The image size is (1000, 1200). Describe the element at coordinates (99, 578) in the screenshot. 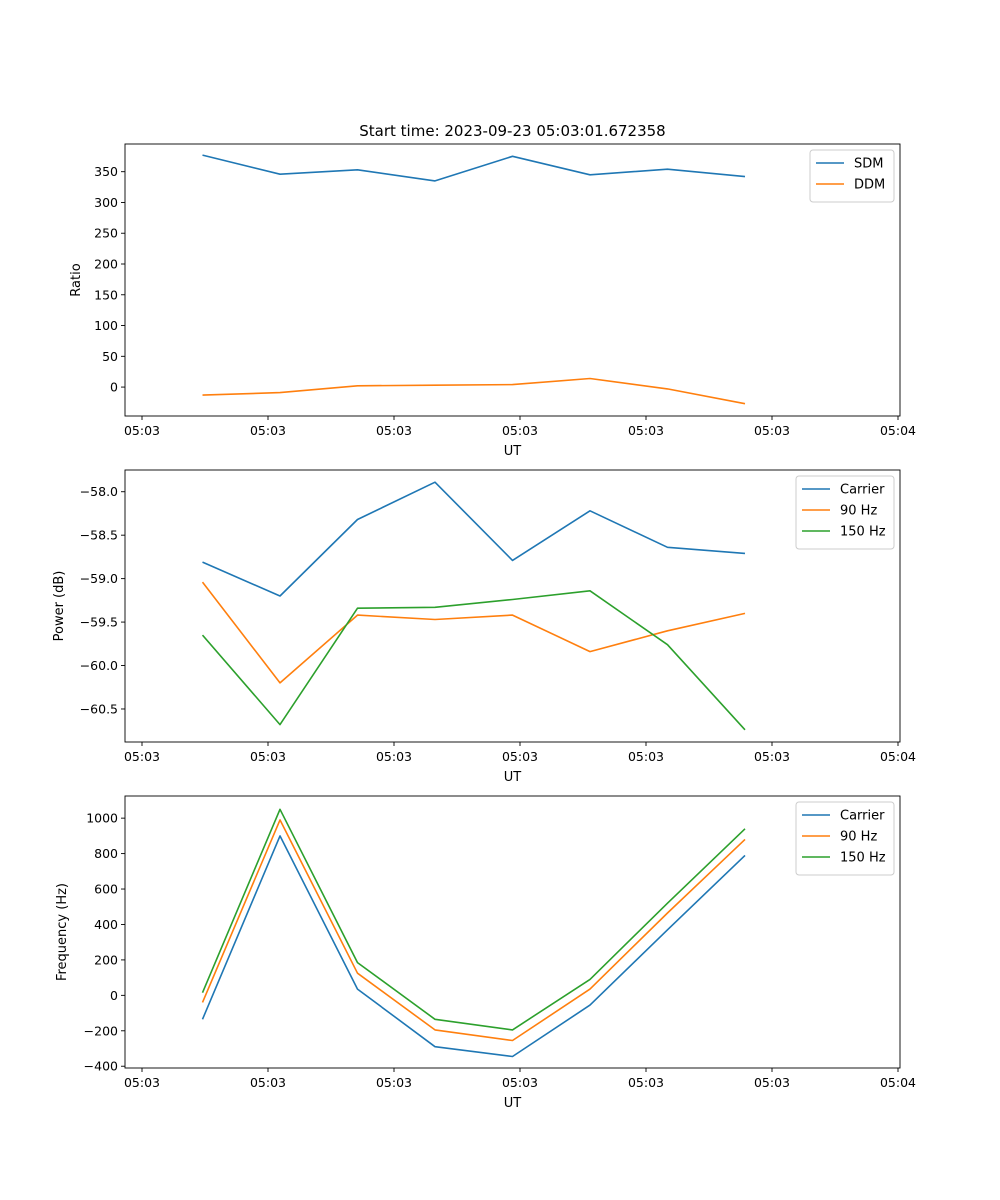

I see `y-tick-label: −59.0` at that location.